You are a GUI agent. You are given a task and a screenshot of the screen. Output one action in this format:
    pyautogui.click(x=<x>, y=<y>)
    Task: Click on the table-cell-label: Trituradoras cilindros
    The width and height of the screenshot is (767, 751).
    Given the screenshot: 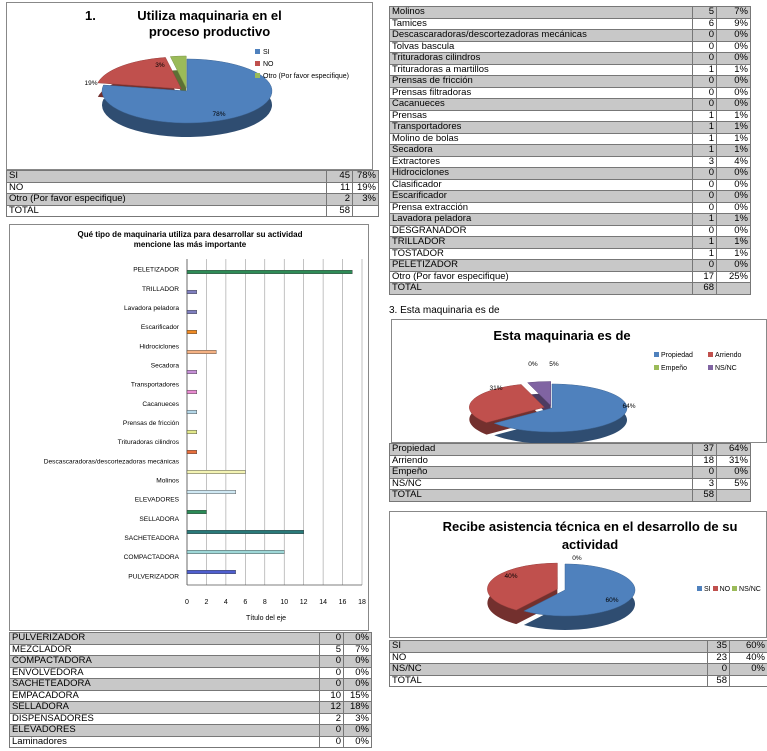 What is the action you would take?
    pyautogui.click(x=541, y=58)
    